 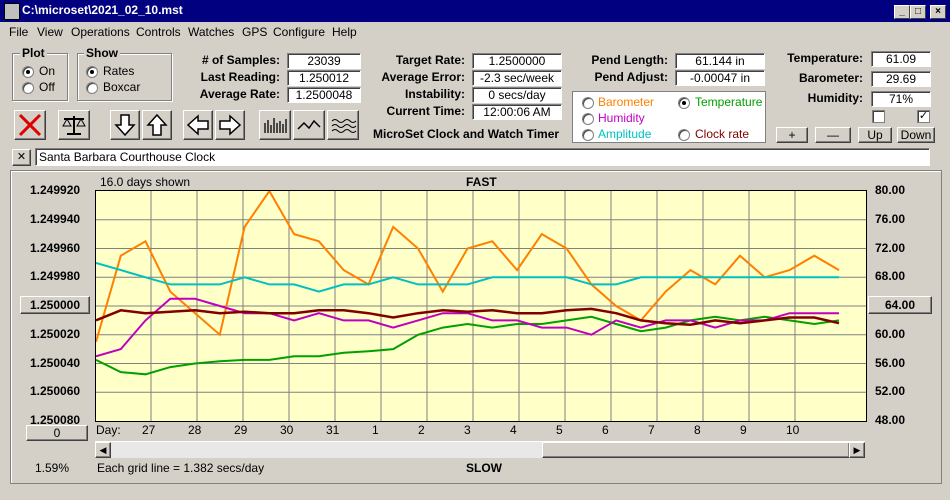 I want to click on menu-file: File, so click(x=19, y=32).